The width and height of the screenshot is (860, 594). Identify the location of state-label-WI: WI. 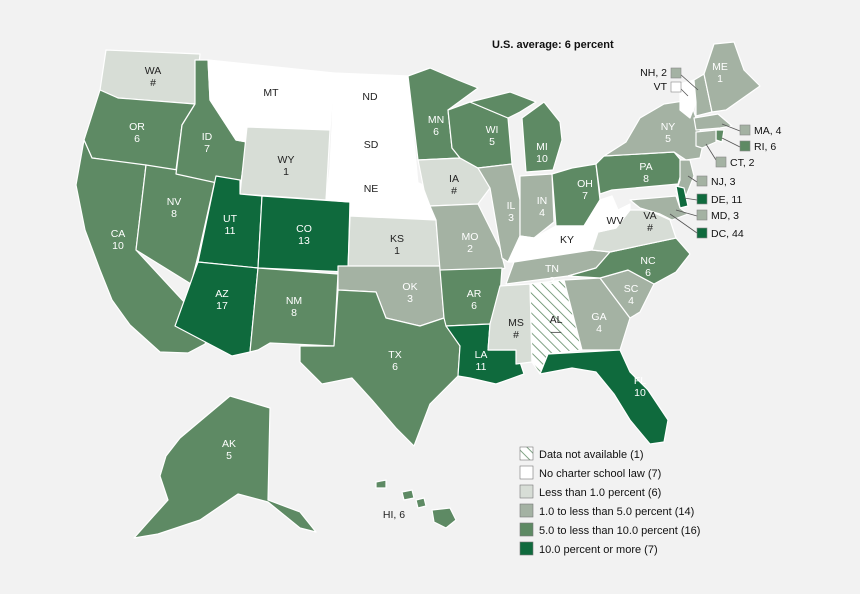
(492, 130).